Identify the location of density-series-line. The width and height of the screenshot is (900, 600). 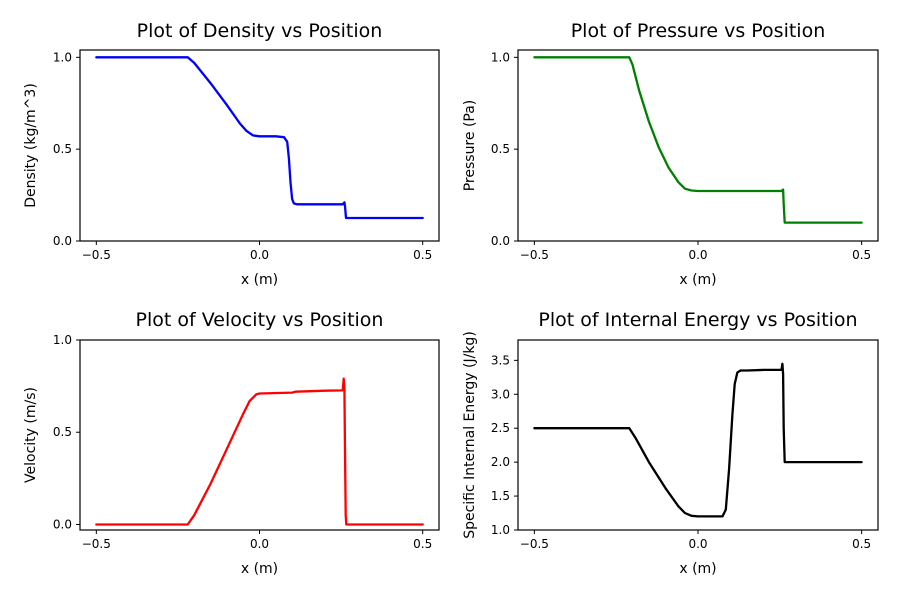
(259, 138).